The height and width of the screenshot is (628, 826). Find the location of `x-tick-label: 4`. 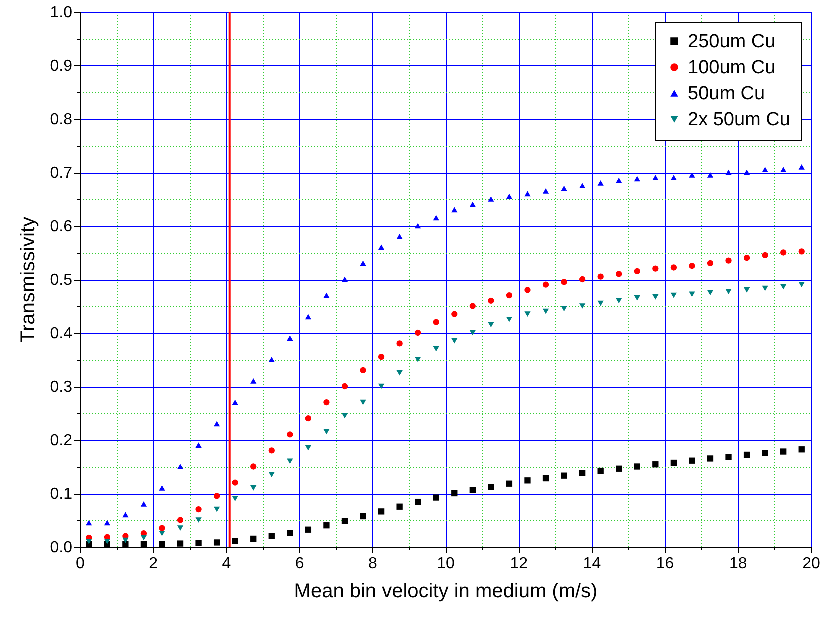

x-tick-label: 4 is located at coordinates (227, 564).